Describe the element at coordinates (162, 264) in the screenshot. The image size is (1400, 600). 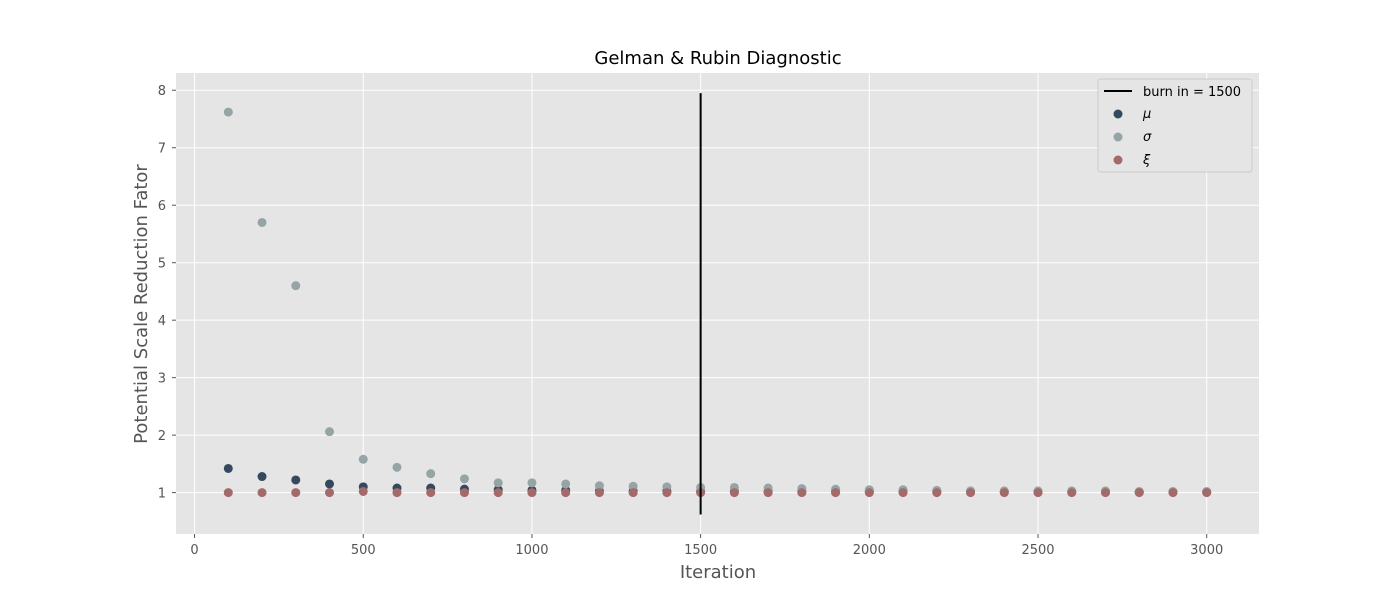
I see `y-tick-label: 5` at that location.